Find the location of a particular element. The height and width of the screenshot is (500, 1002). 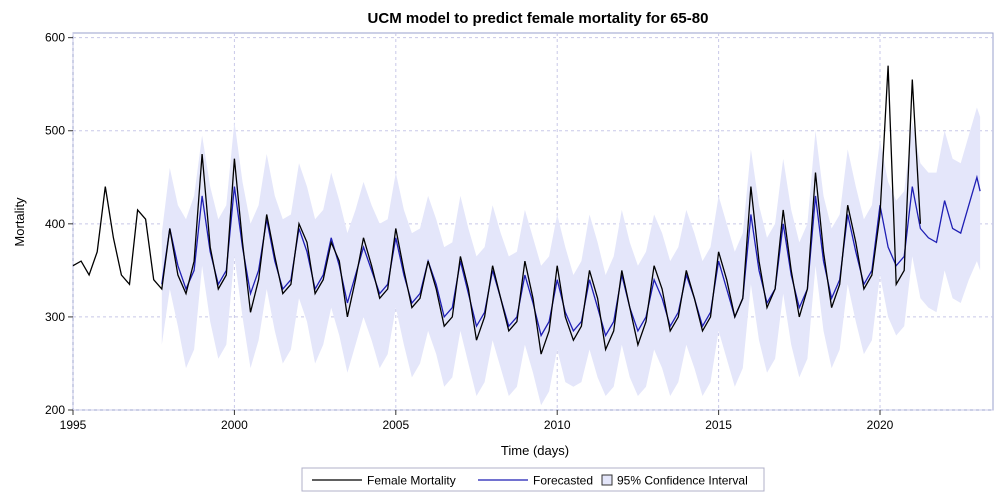

y-axis: 200 300 400 500 600 is located at coordinates (59, 224).